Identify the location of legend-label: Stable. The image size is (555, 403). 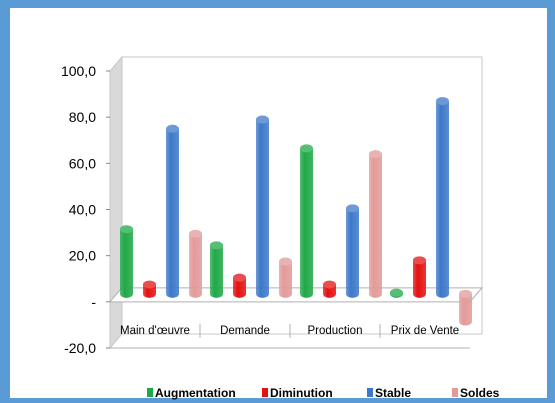
(393, 393).